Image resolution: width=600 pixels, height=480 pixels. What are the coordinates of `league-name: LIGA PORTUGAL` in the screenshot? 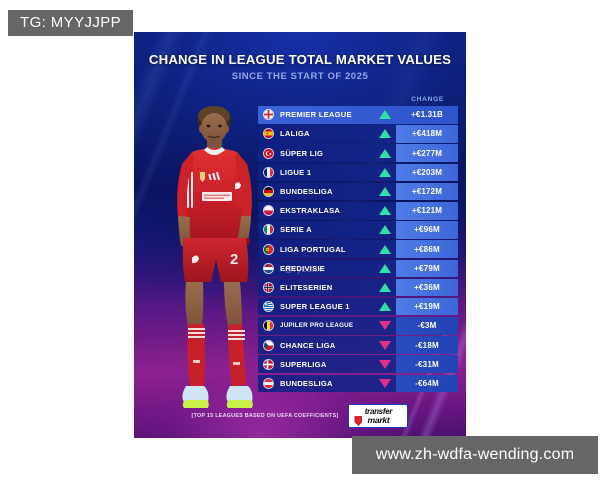 It's located at (313, 249).